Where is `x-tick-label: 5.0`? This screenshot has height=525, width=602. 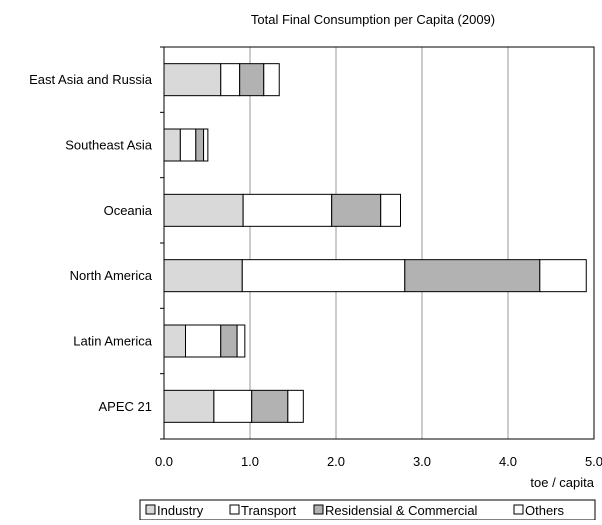 x-tick-label: 5.0 is located at coordinates (593, 461).